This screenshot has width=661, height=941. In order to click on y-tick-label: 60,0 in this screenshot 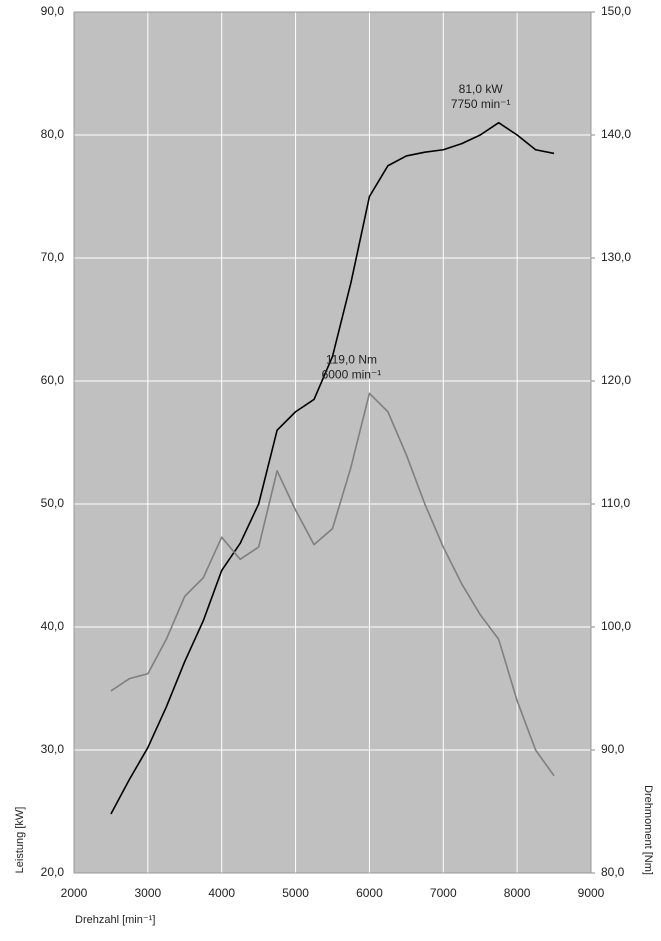, I will do `click(53, 380)`.